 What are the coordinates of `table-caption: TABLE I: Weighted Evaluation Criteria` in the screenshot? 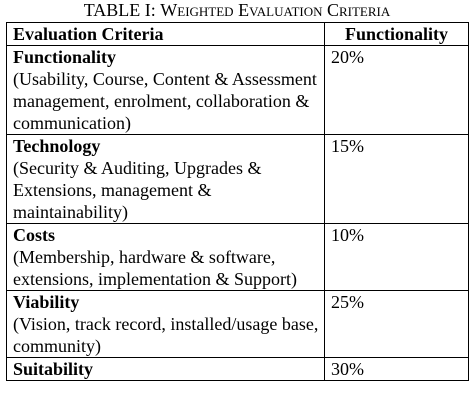 It's located at (237, 10).